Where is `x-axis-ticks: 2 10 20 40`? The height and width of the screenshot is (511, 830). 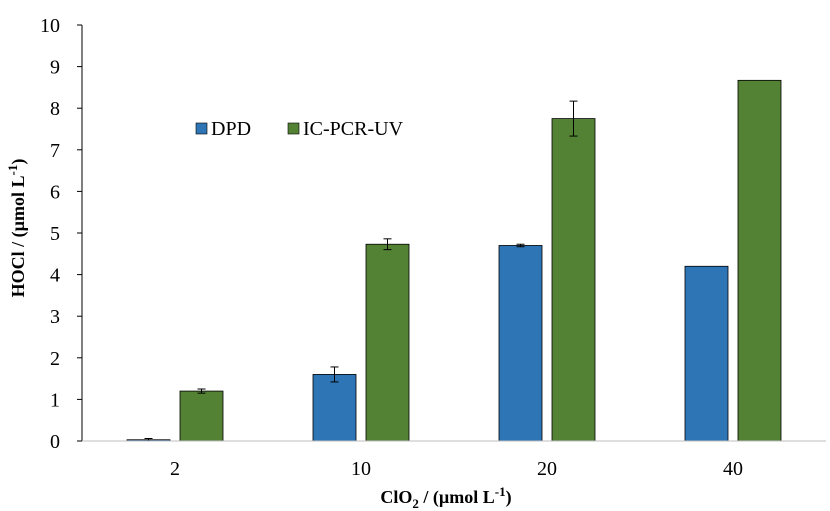 x-axis-ticks: 2 10 20 40 is located at coordinates (456, 469).